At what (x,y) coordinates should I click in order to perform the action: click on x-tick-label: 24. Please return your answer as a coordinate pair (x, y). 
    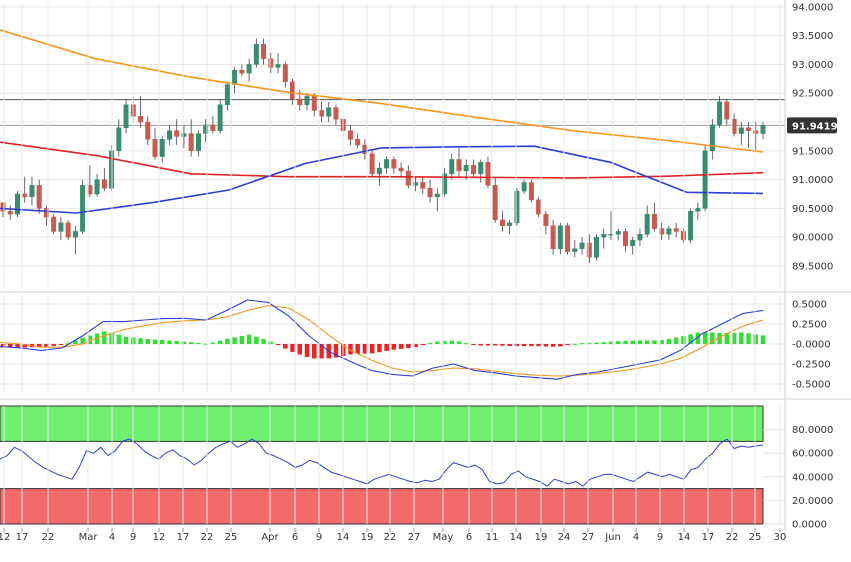
    Looking at the image, I should click on (564, 537).